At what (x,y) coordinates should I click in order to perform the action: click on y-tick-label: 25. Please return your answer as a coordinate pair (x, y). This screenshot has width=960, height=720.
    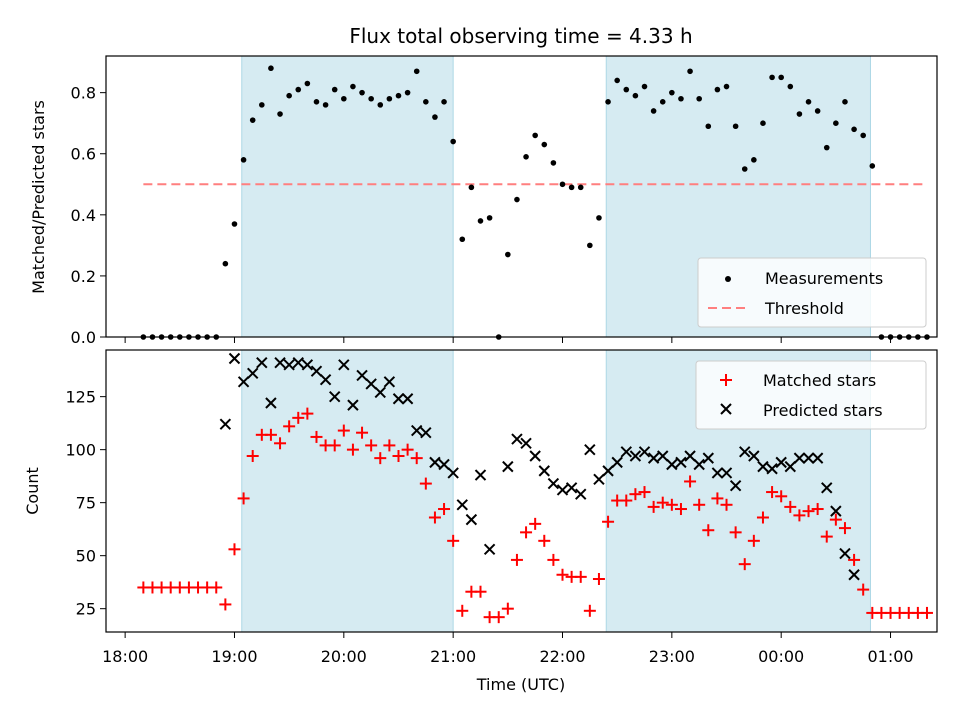
    Looking at the image, I should click on (86, 609).